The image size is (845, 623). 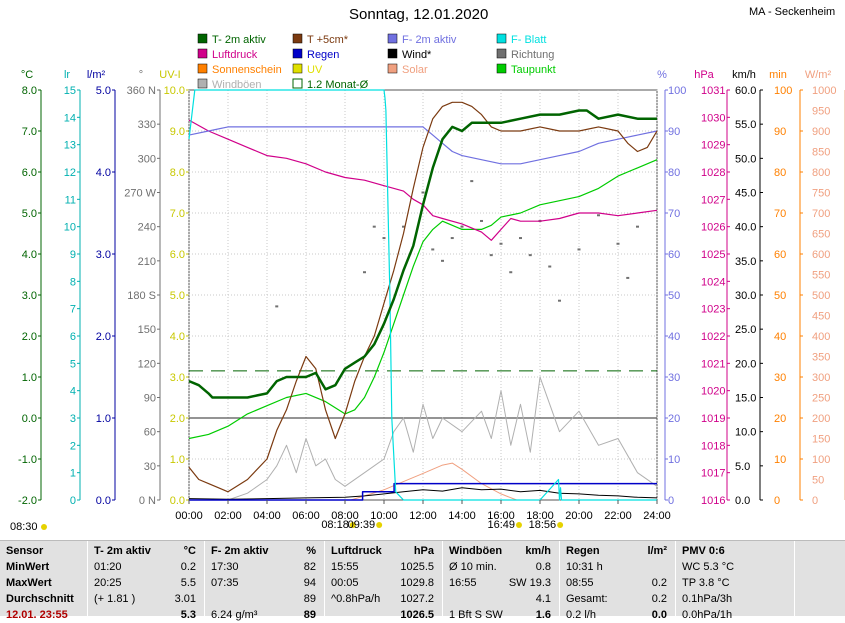 I want to click on axis-tick-label-x: 50, so click(x=674, y=296).